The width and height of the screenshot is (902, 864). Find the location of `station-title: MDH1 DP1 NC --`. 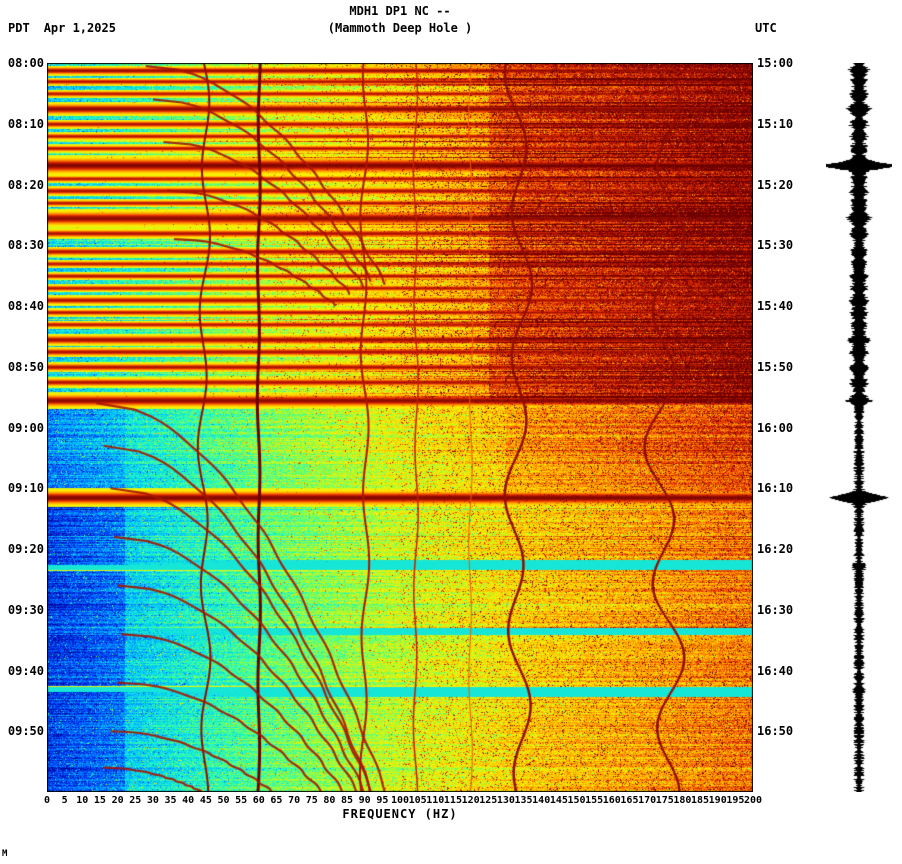

station-title: MDH1 DP1 NC -- is located at coordinates (400, 11).